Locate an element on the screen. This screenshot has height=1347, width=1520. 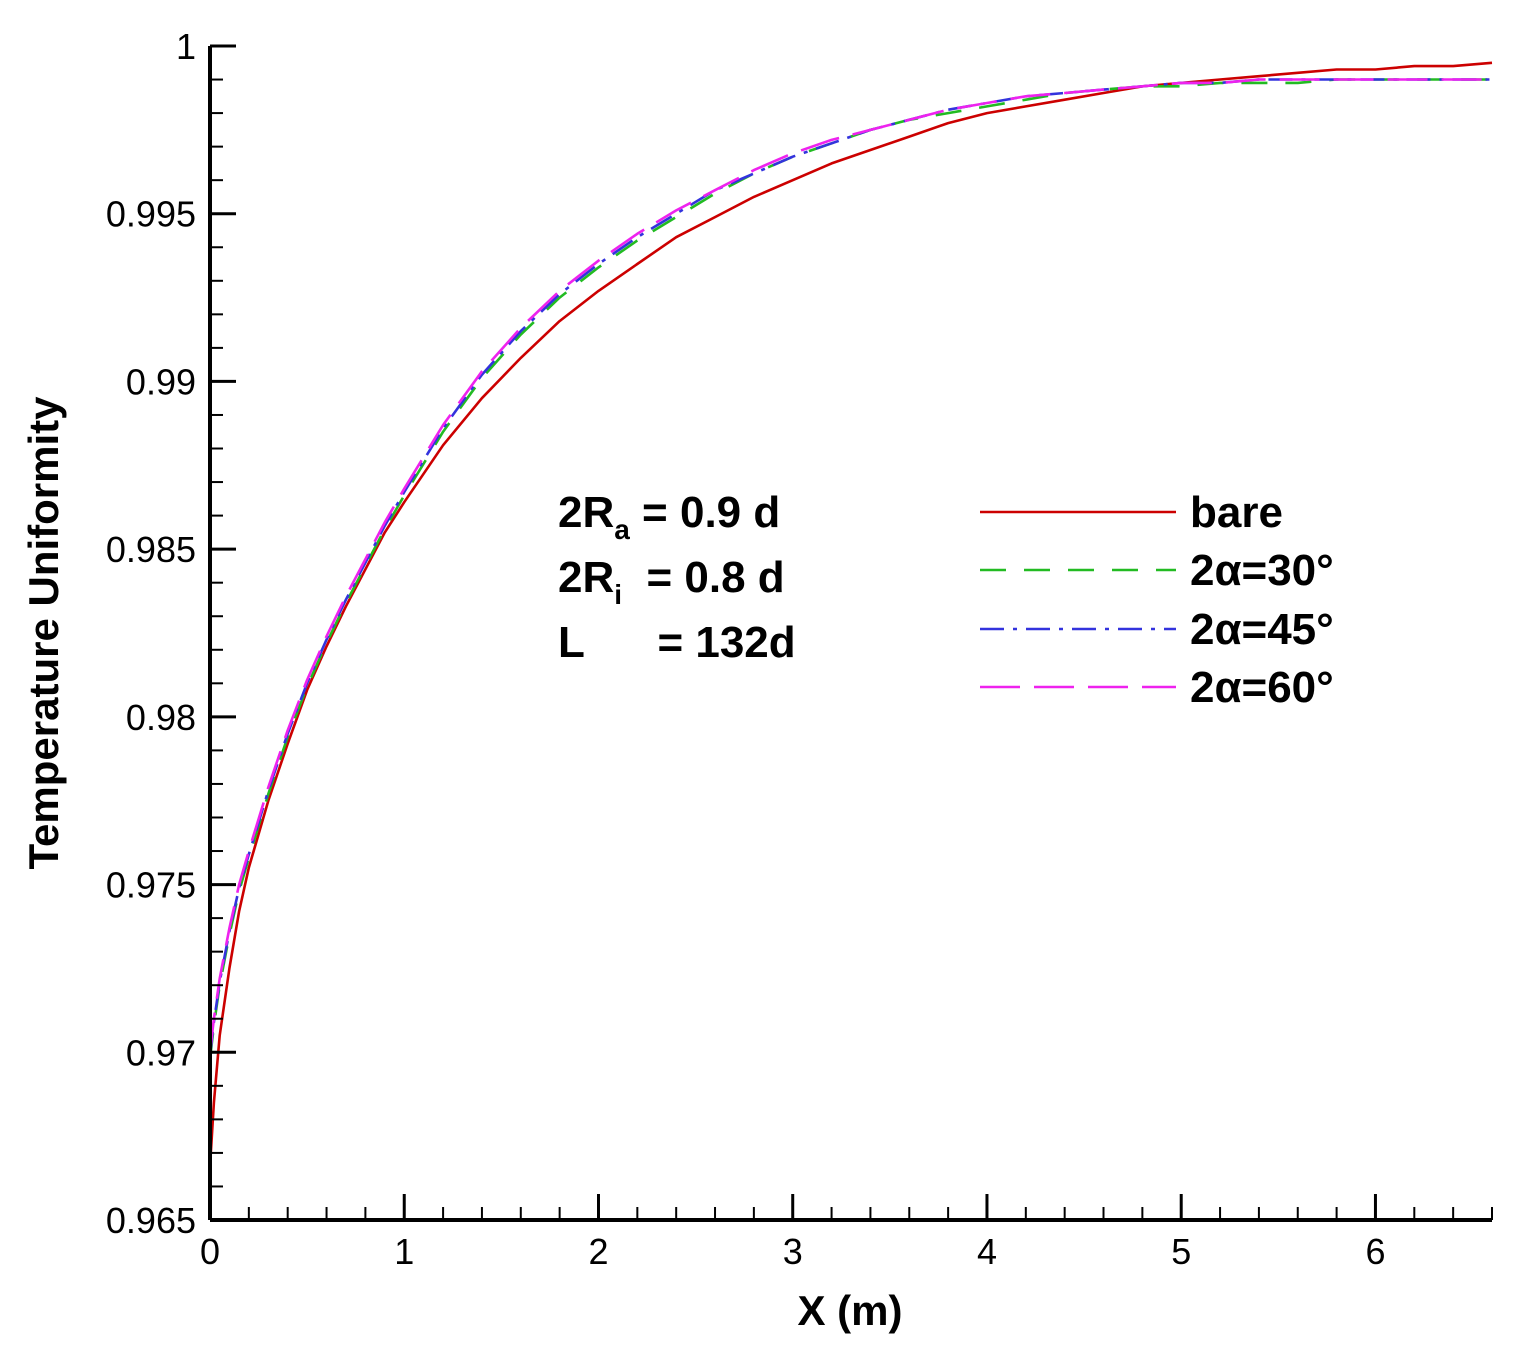
annotation-line-1: 2Ra = 0.9 d is located at coordinates (669, 516).